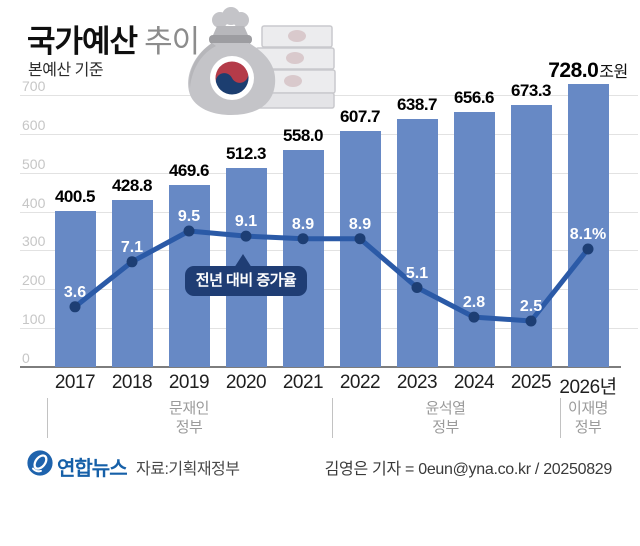 The height and width of the screenshot is (546, 640). Describe the element at coordinates (246, 222) in the screenshot. I see `growth-value-2020: 9.1` at that location.